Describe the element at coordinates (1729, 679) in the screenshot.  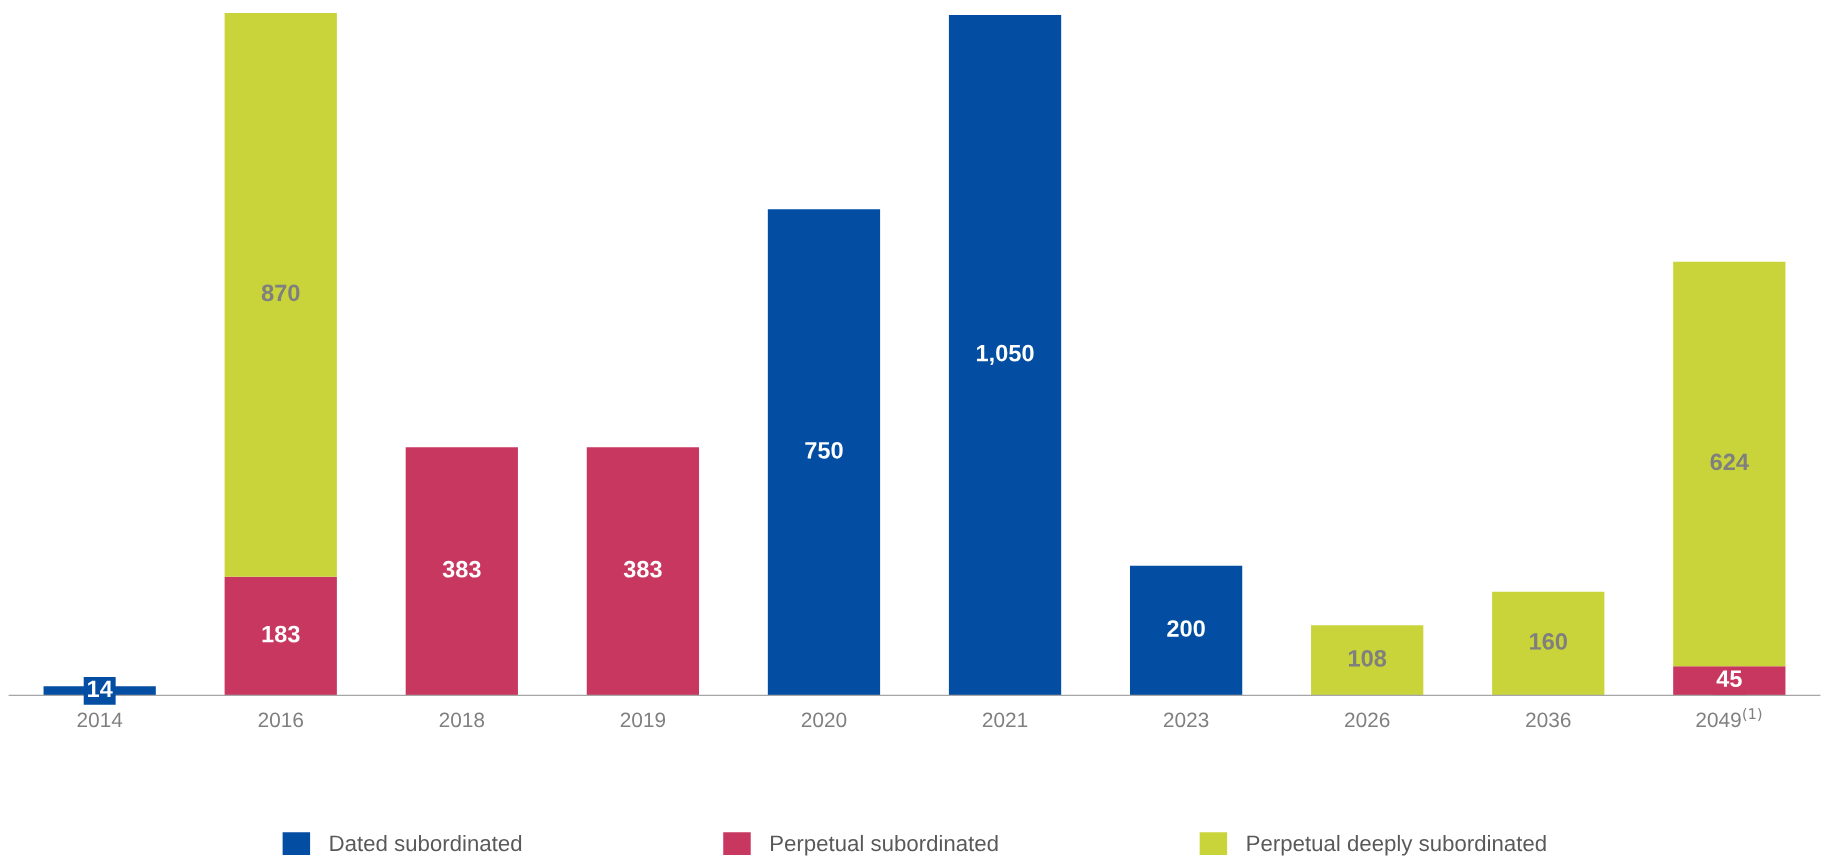
I see `data-label: 45` at that location.